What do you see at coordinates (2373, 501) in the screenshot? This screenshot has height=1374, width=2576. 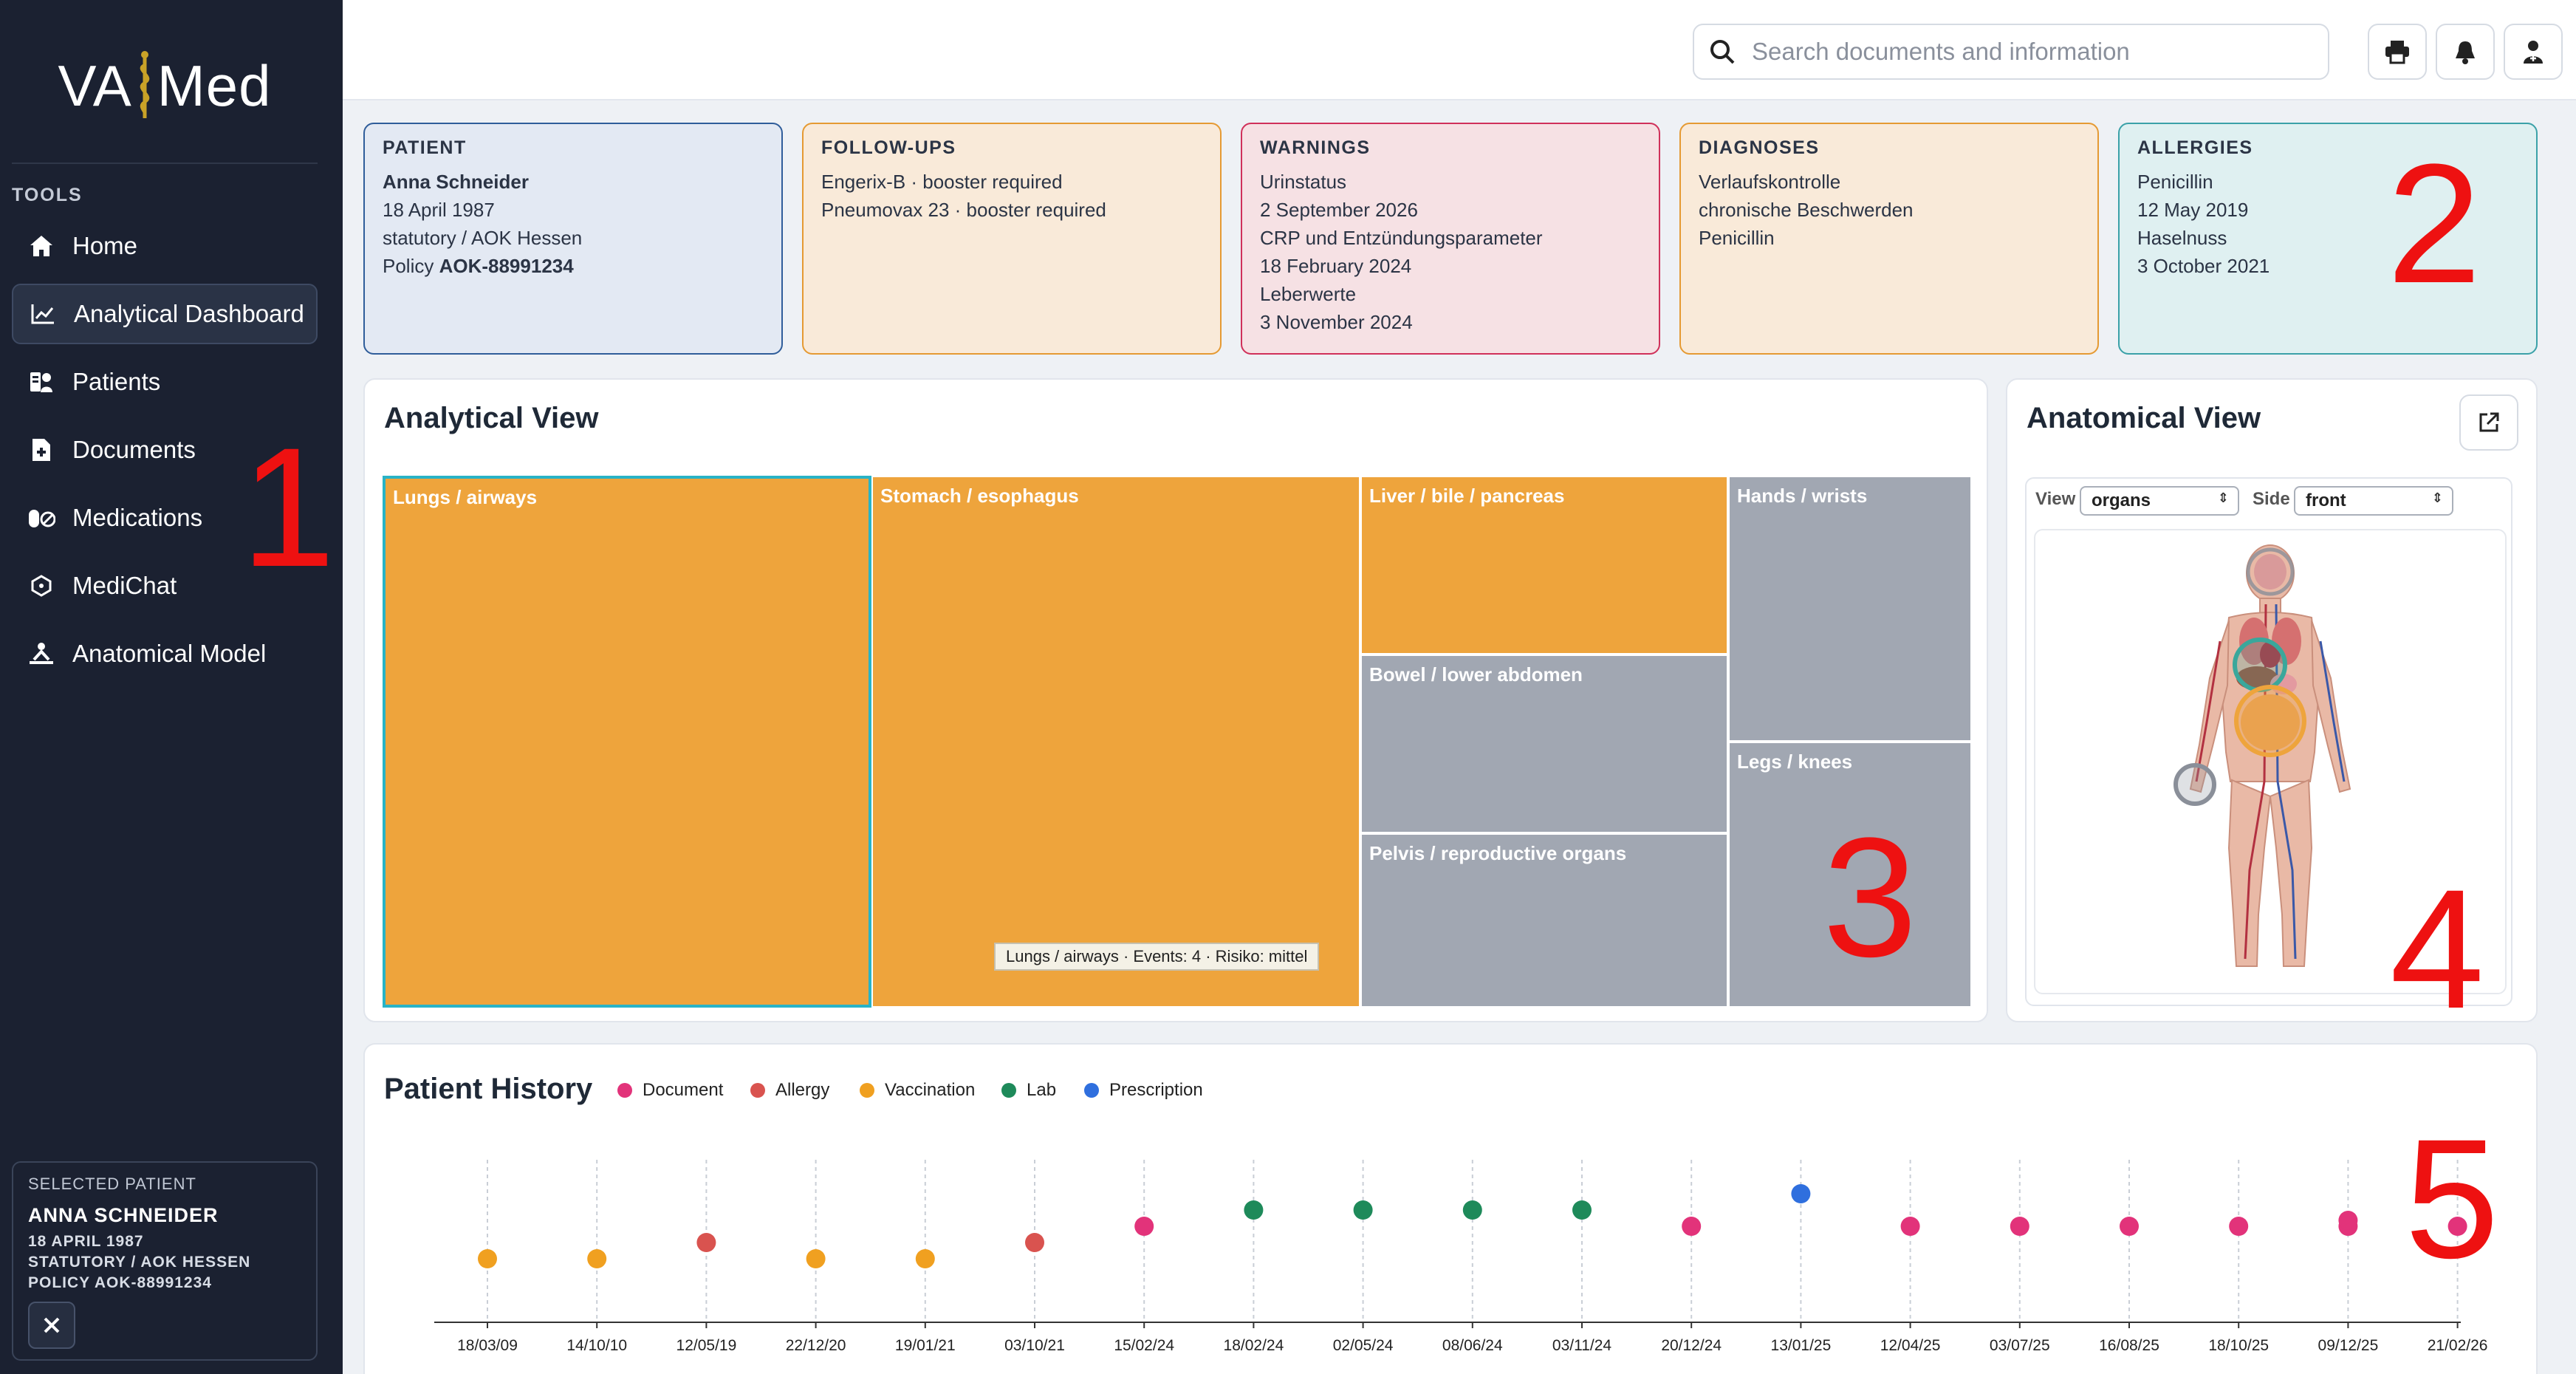 I see `side-select: front ⇕` at bounding box center [2373, 501].